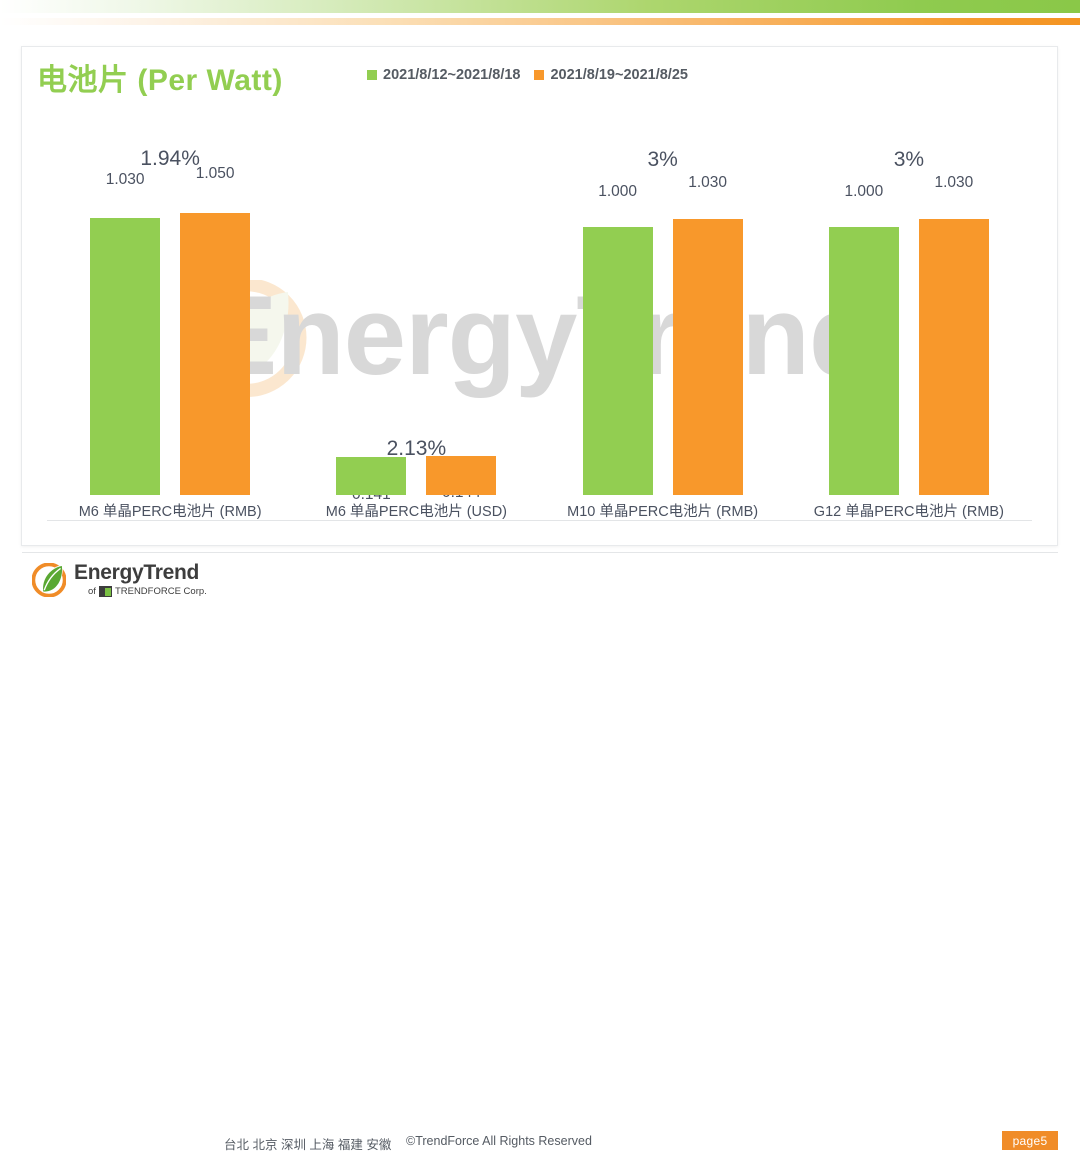 Image resolution: width=1080 pixels, height=1153 pixels. Describe the element at coordinates (92, 591) in the screenshot. I see `logo-sub-prefix: of` at that location.